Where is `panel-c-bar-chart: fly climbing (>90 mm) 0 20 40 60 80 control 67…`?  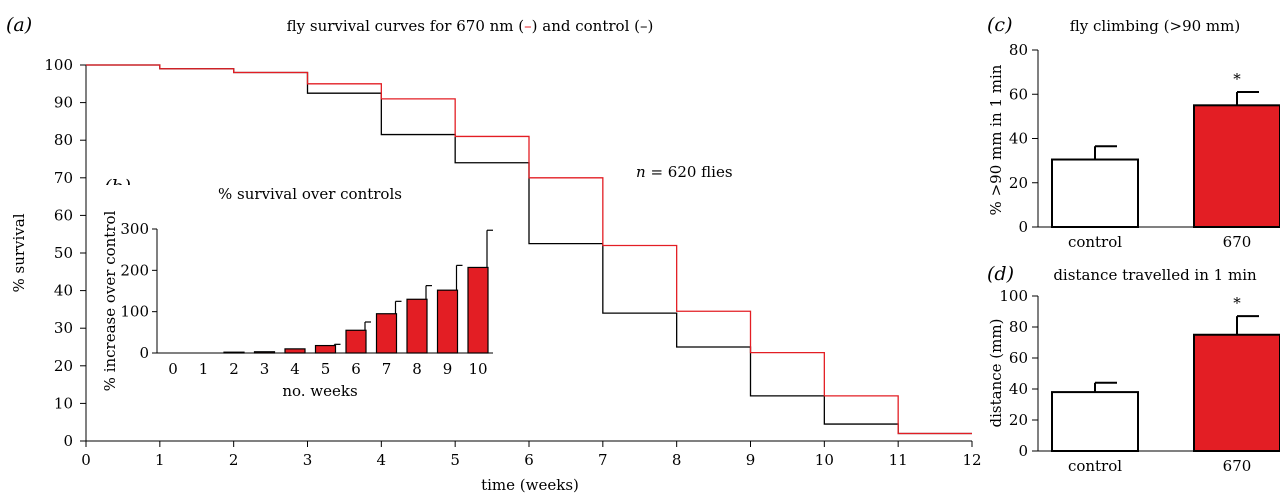 panel-c-bar-chart: fly climbing (>90 mm) 0 20 40 60 80 control 67… is located at coordinates (1133, 134).